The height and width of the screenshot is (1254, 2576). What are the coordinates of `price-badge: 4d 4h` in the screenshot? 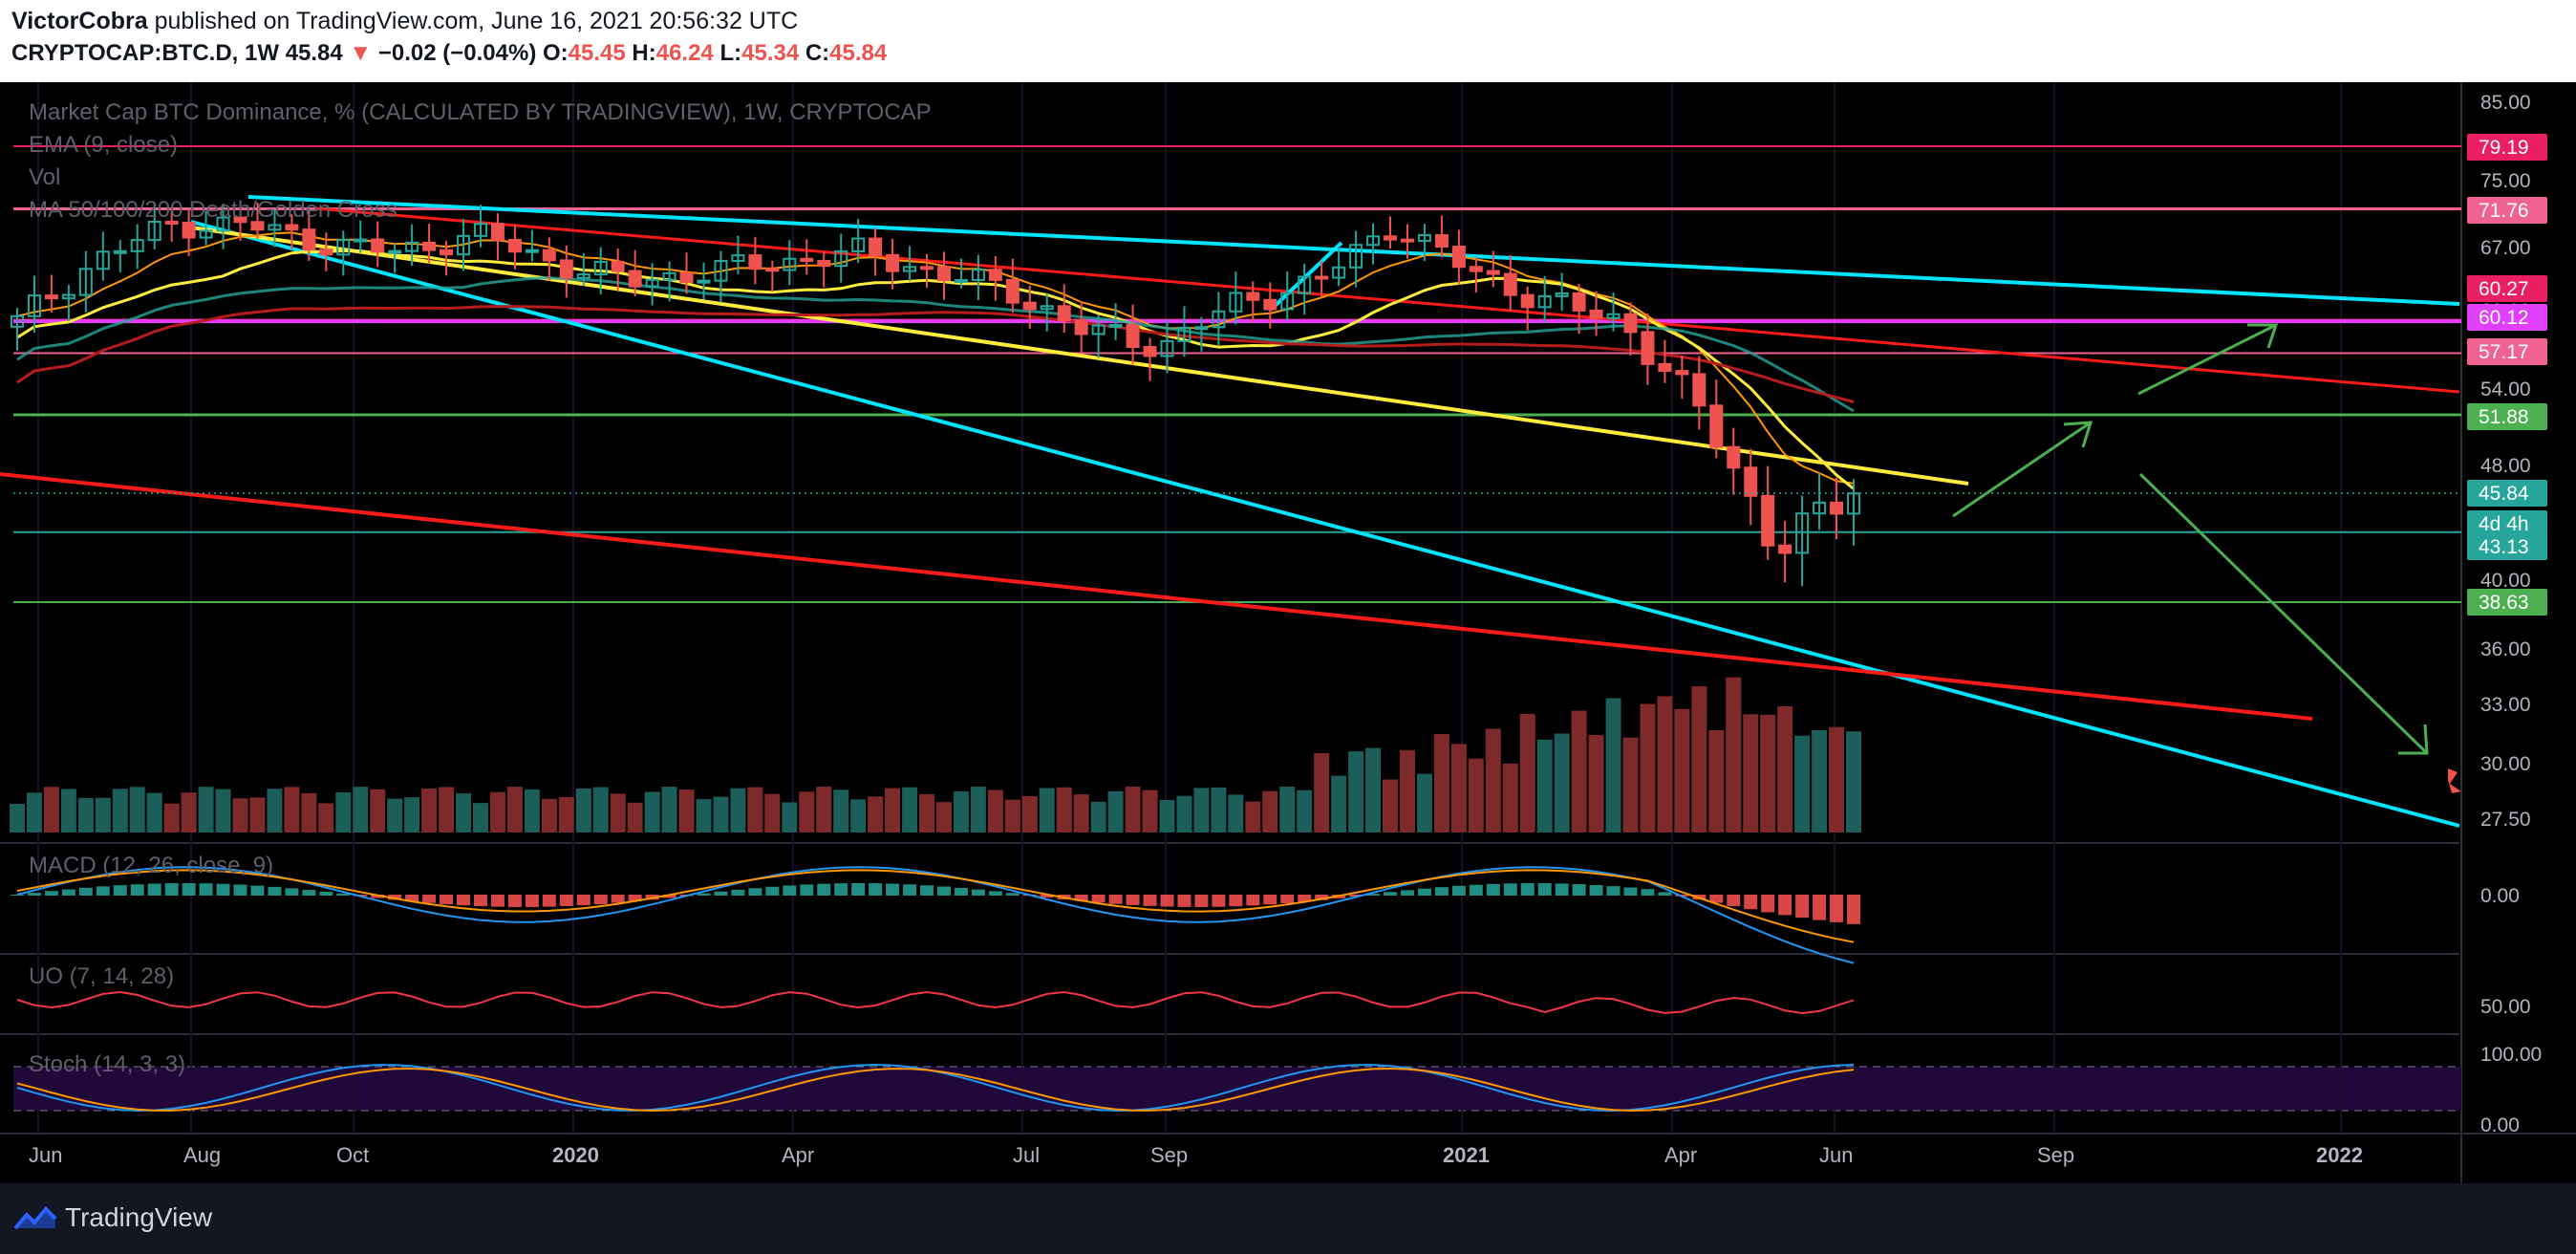 It's located at (2507, 523).